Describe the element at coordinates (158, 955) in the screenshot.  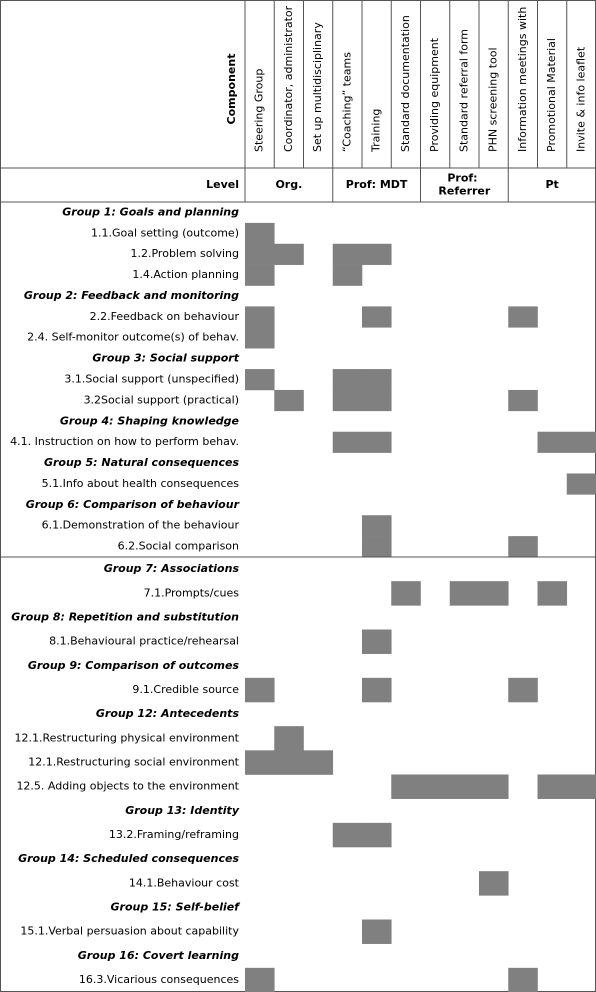
I see `group-label: Group 16: Covert learning` at that location.